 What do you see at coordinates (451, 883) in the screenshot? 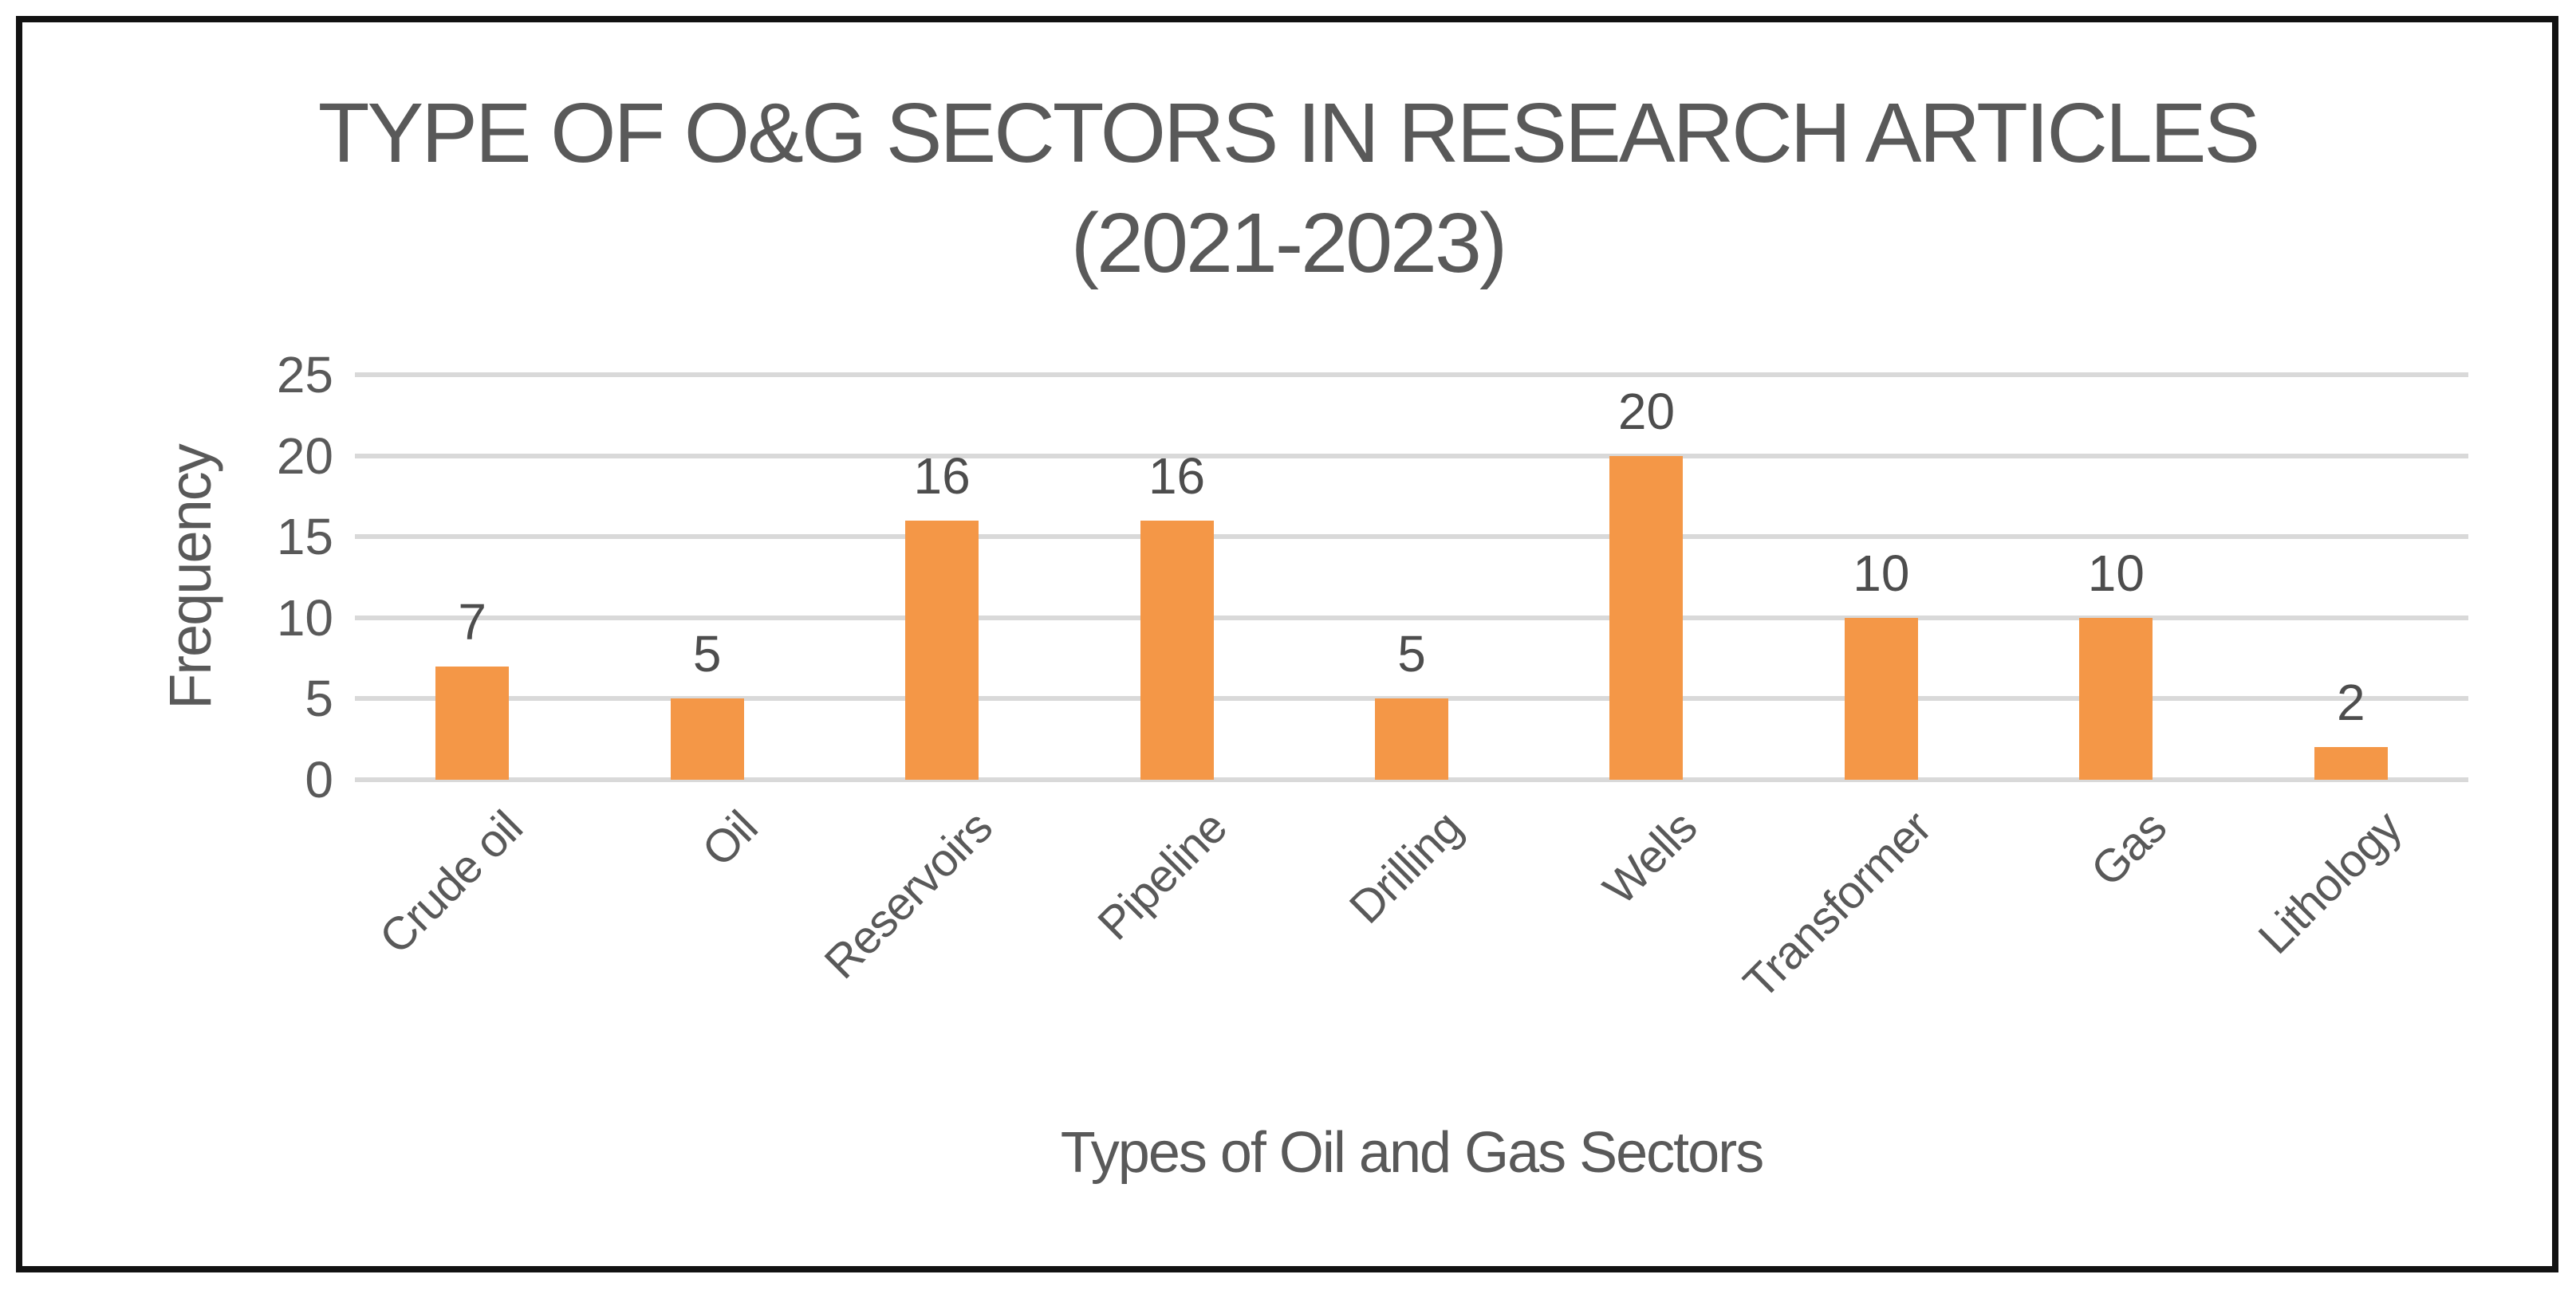
I see `category-label-crude-oil: Crude oil` at bounding box center [451, 883].